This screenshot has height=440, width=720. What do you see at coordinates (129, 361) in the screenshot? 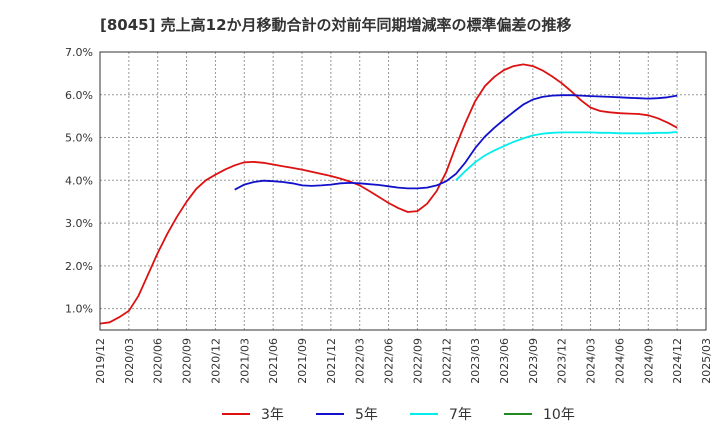
I see `x-tick-label: 2020/03` at bounding box center [129, 361].